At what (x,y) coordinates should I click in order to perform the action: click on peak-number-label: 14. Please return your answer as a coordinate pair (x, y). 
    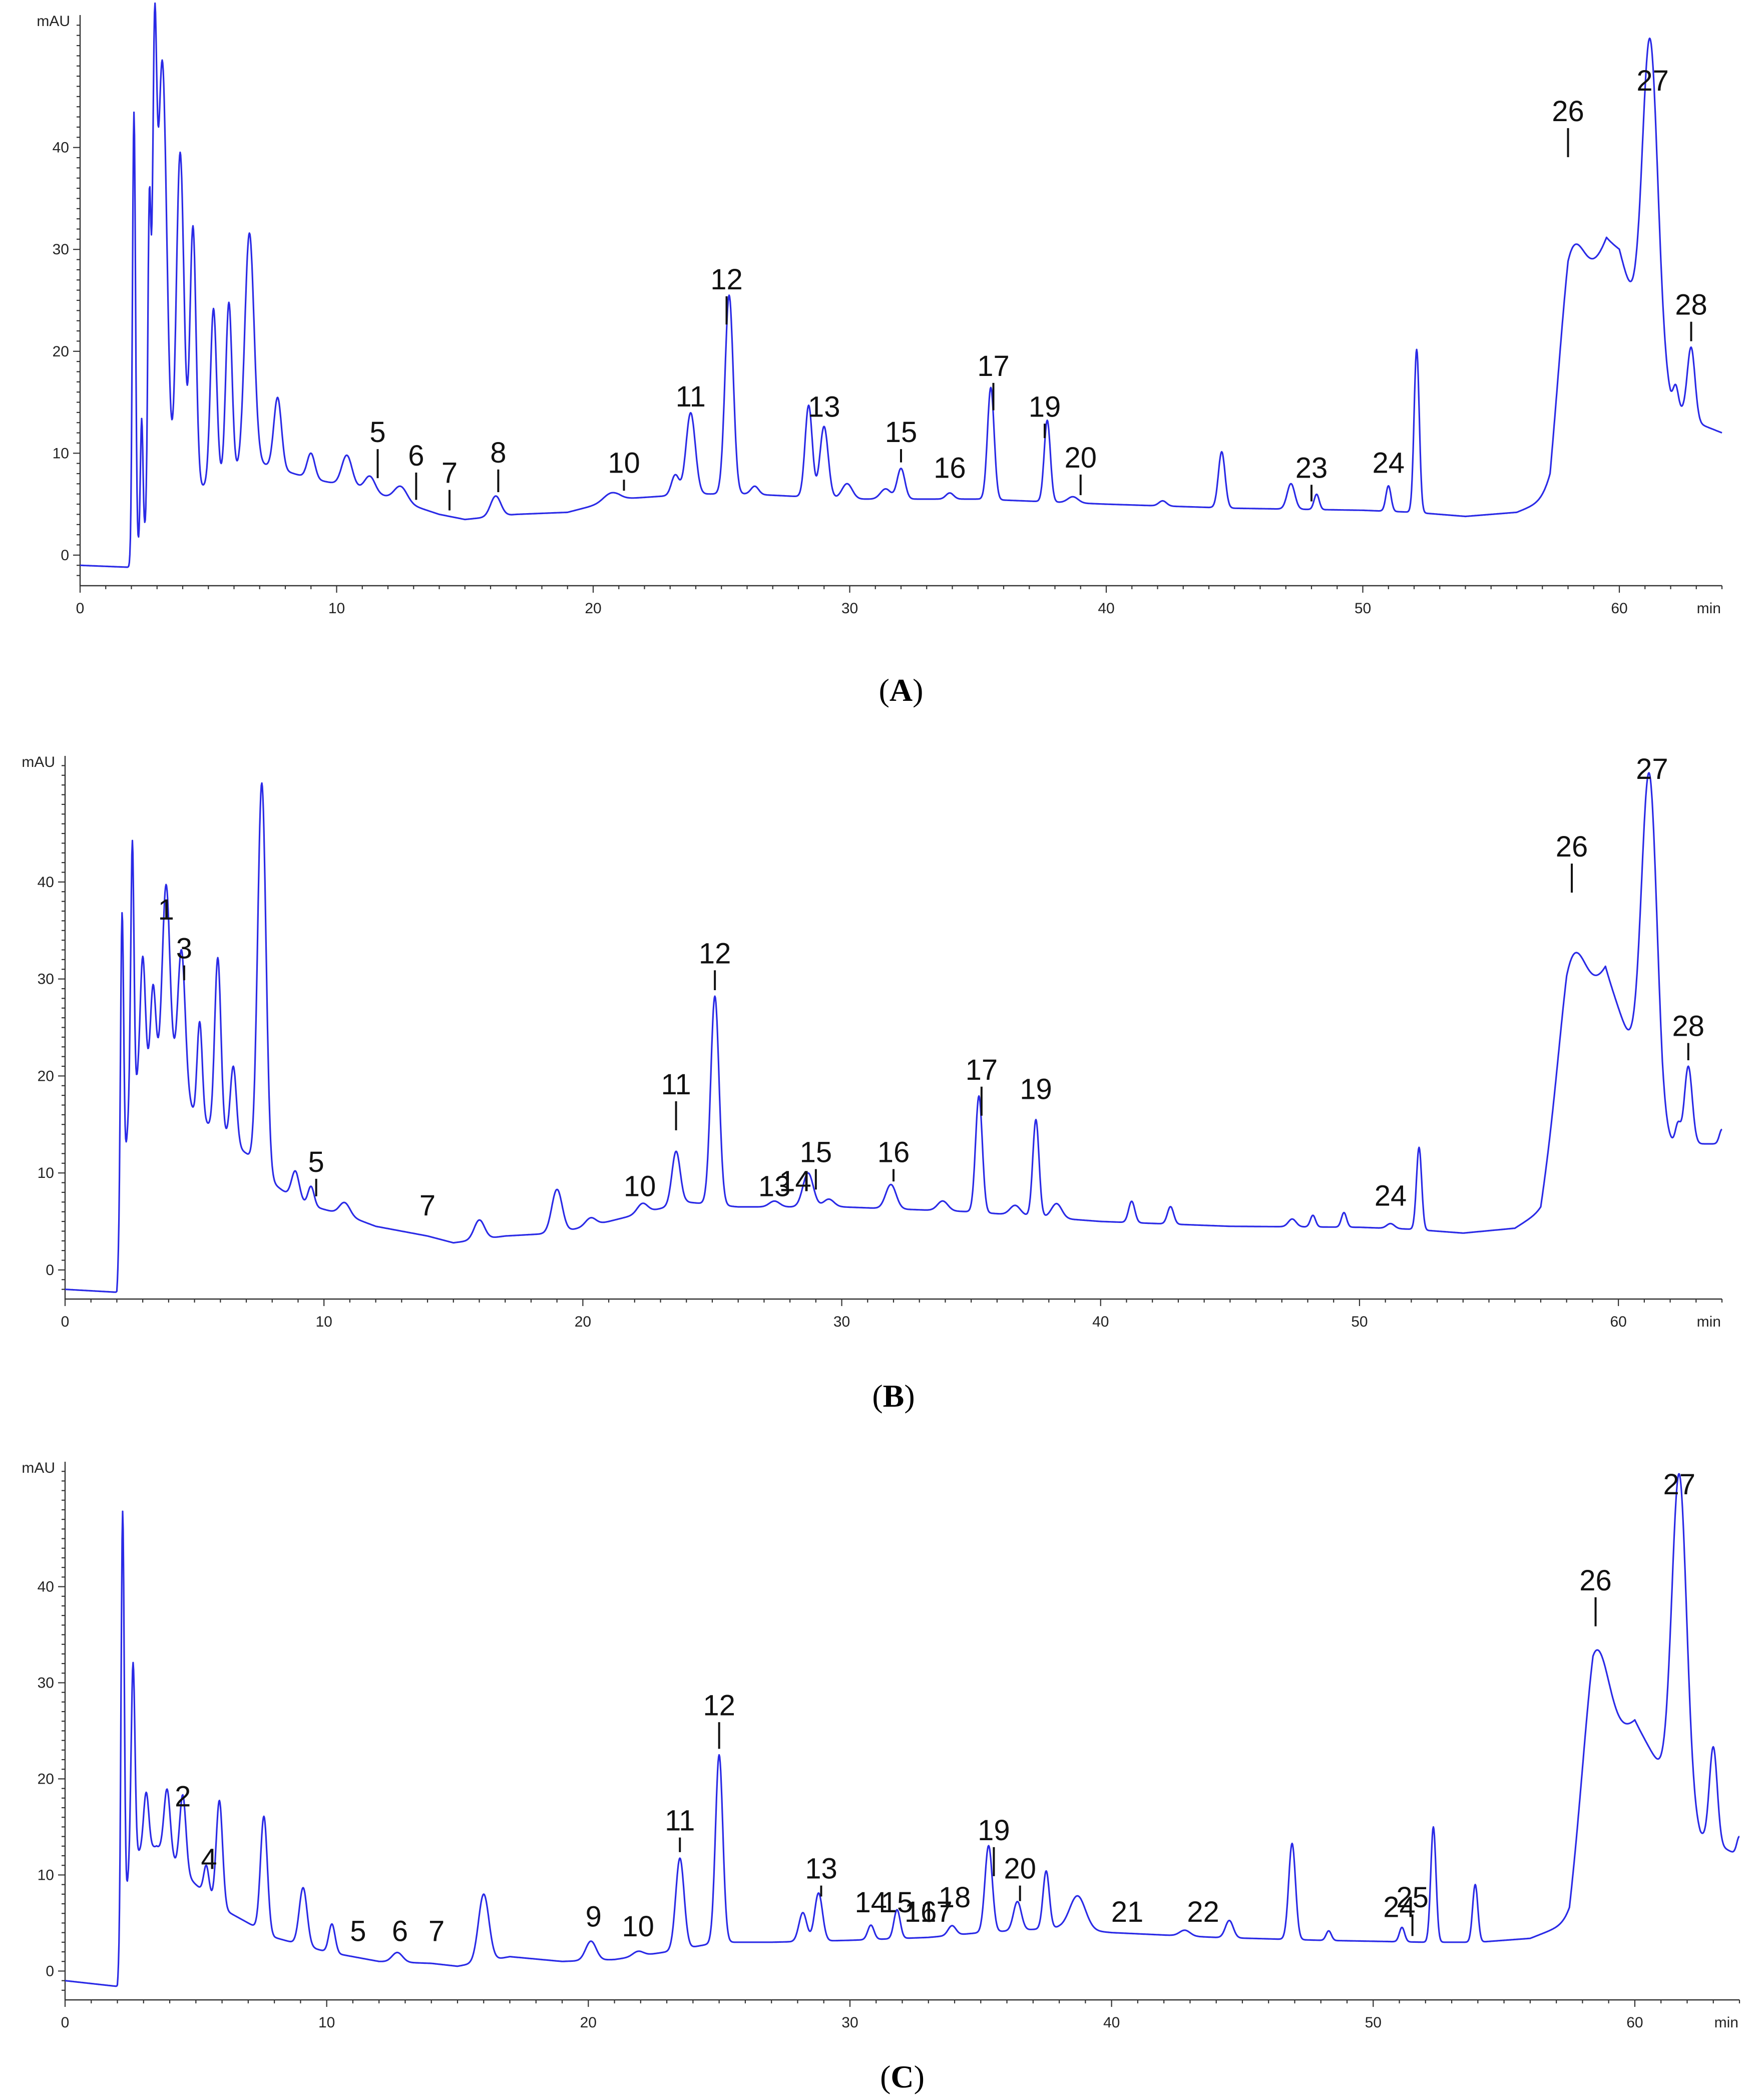
    Looking at the image, I should click on (872, 1903).